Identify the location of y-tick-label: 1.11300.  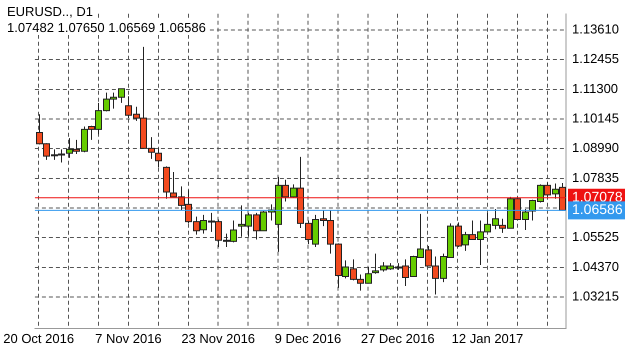
(595, 88).